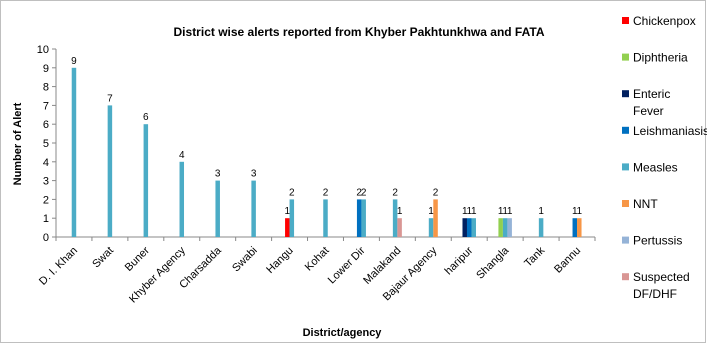 Image resolution: width=708 pixels, height=345 pixels. I want to click on y-axis-title: Number of Alert, so click(18, 143).